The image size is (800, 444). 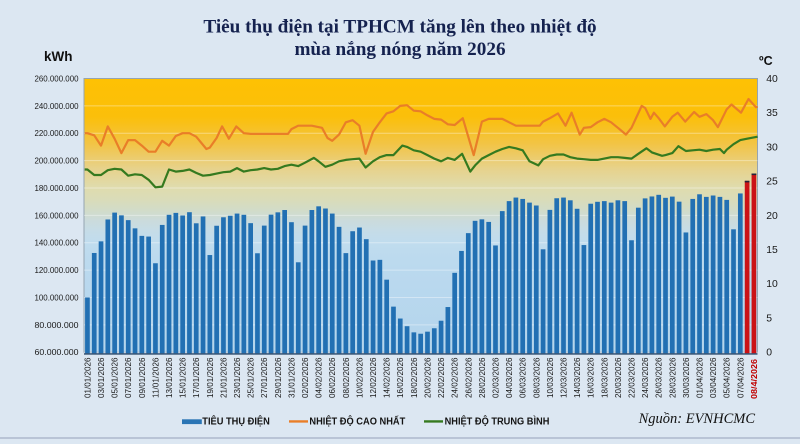 What do you see at coordinates (428, 377) in the screenshot?
I see `svg-text: 20/02/2026` at bounding box center [428, 377].